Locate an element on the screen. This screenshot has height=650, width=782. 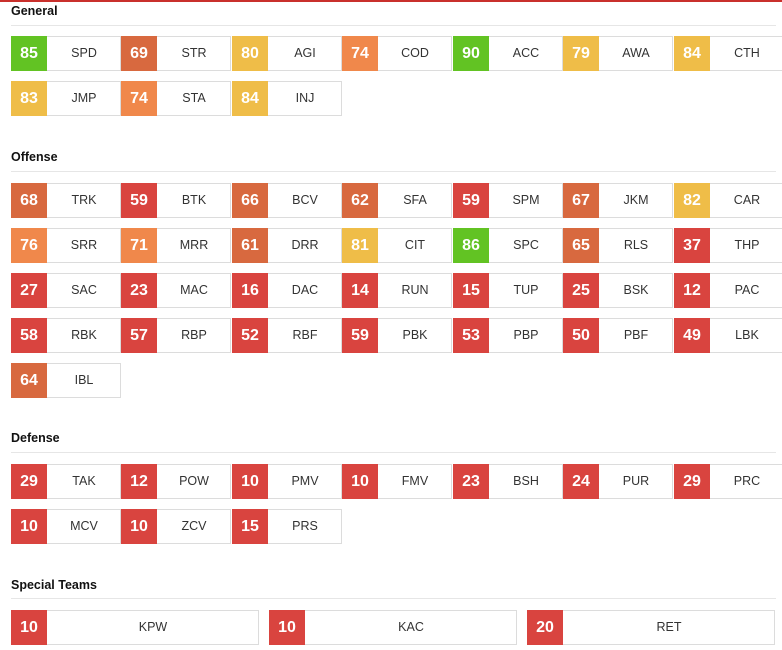
attribute-abbreviation: SPM is located at coordinates (526, 200).